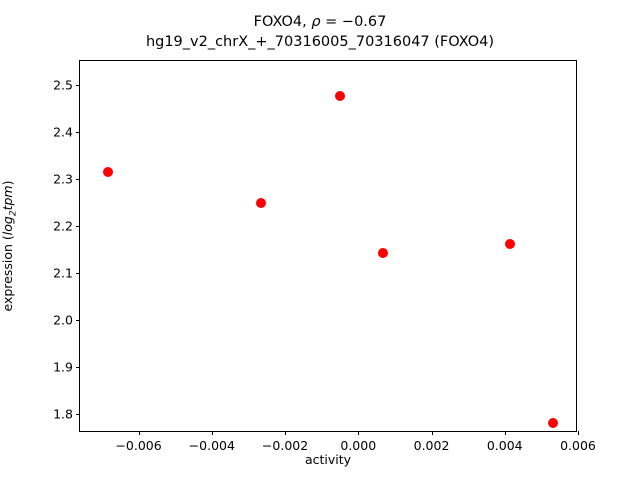  What do you see at coordinates (63, 132) in the screenshot?
I see `y-tick-label: 2.4` at bounding box center [63, 132].